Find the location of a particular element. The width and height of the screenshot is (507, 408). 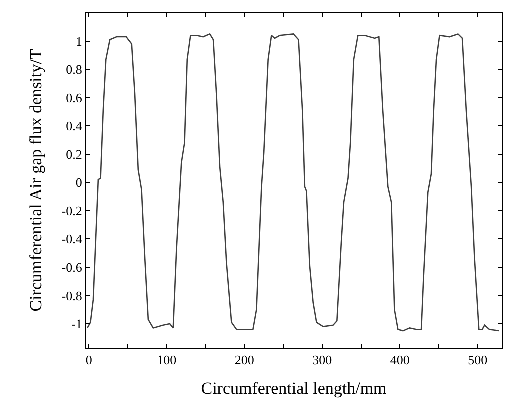

y-axis-title: Circumferential Air gap flux density/T is located at coordinates (36, 180).